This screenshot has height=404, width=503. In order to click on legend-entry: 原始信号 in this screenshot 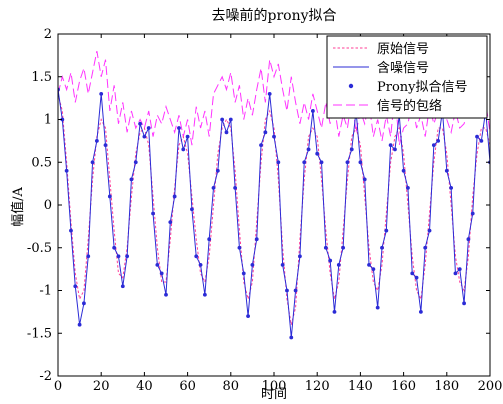, I will do `click(381, 49)`.